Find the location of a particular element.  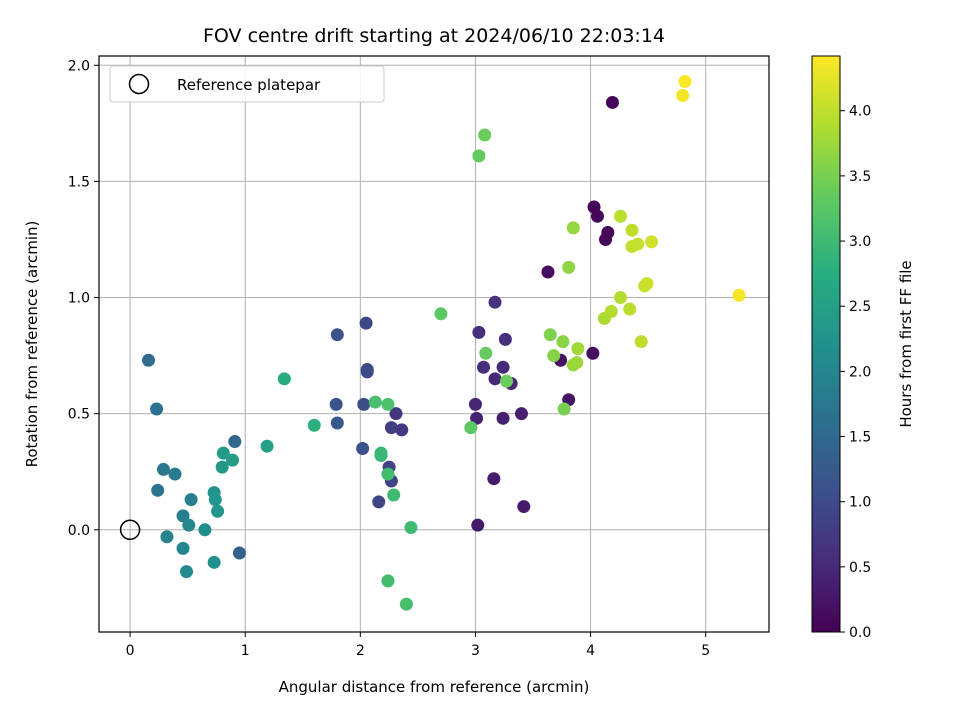

reference-marker-group is located at coordinates (130, 530).